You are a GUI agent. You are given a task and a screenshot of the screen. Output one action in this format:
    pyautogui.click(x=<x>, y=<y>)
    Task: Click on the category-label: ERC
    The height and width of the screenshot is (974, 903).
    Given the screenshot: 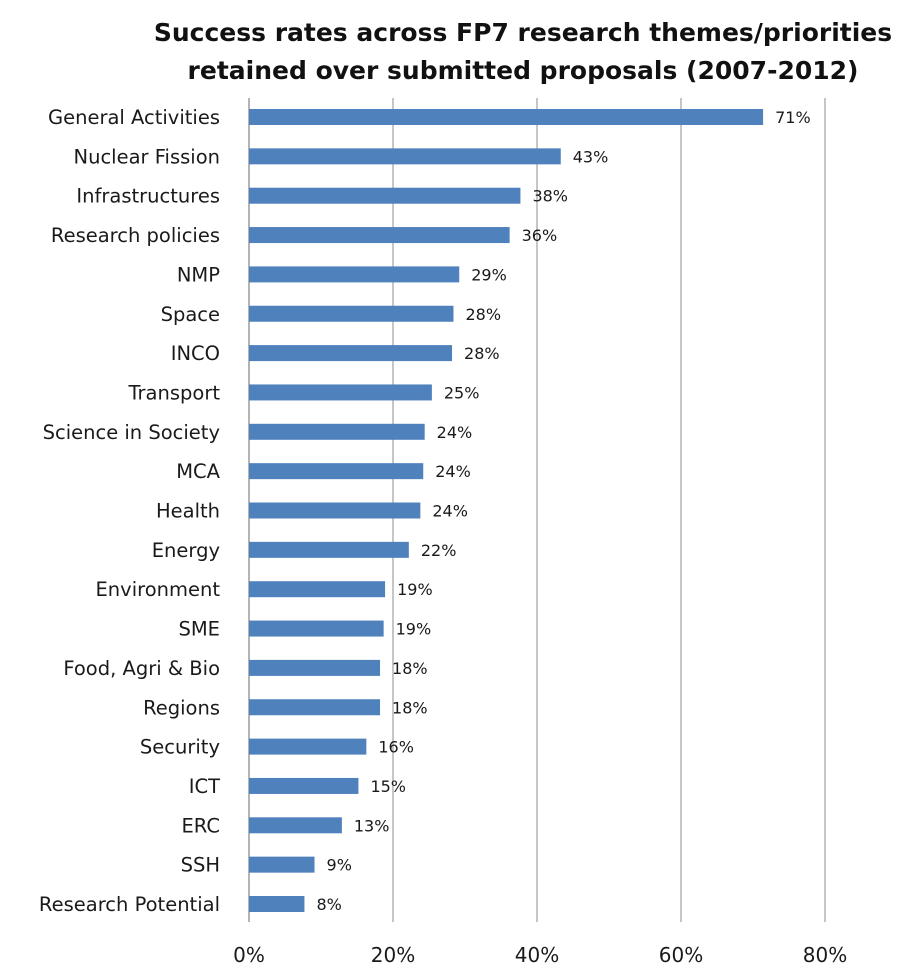 What is the action you would take?
    pyautogui.click(x=200, y=825)
    